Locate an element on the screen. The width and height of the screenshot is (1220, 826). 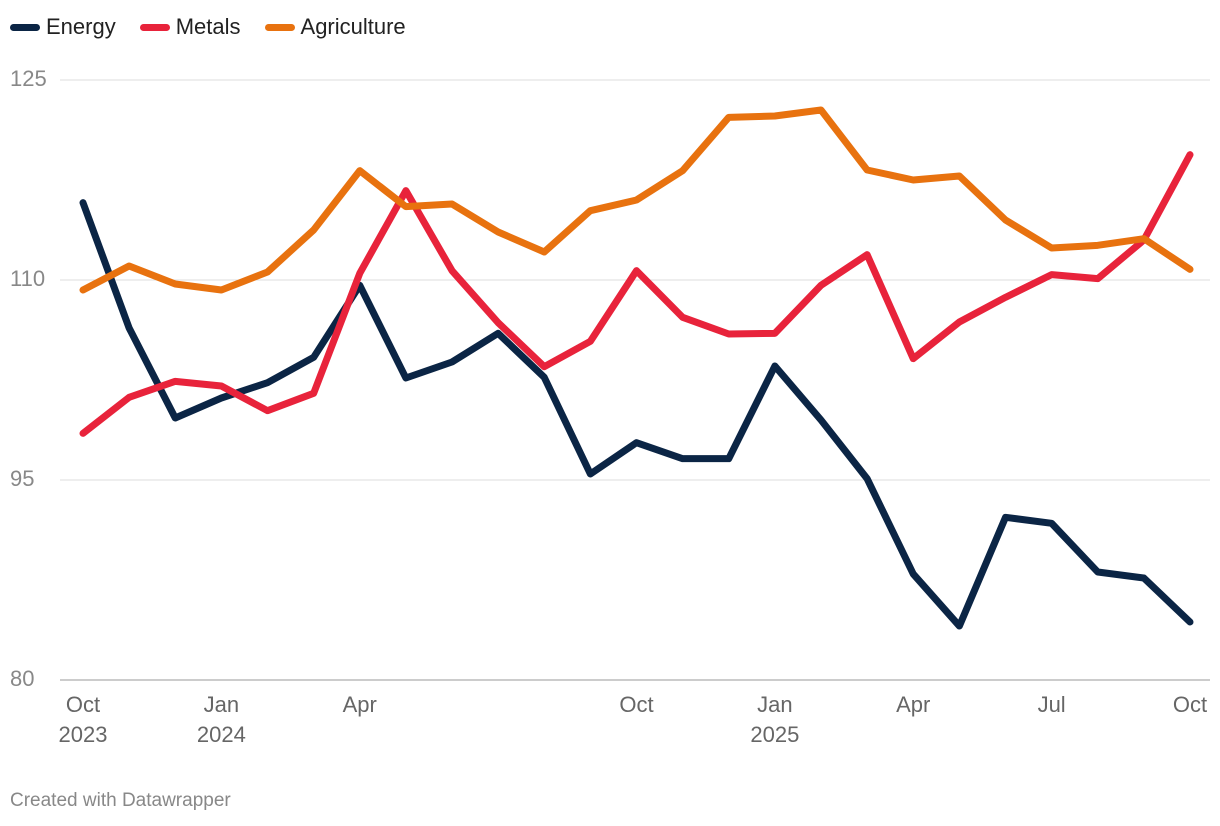
y-tick-label: 95 is located at coordinates (22, 478).